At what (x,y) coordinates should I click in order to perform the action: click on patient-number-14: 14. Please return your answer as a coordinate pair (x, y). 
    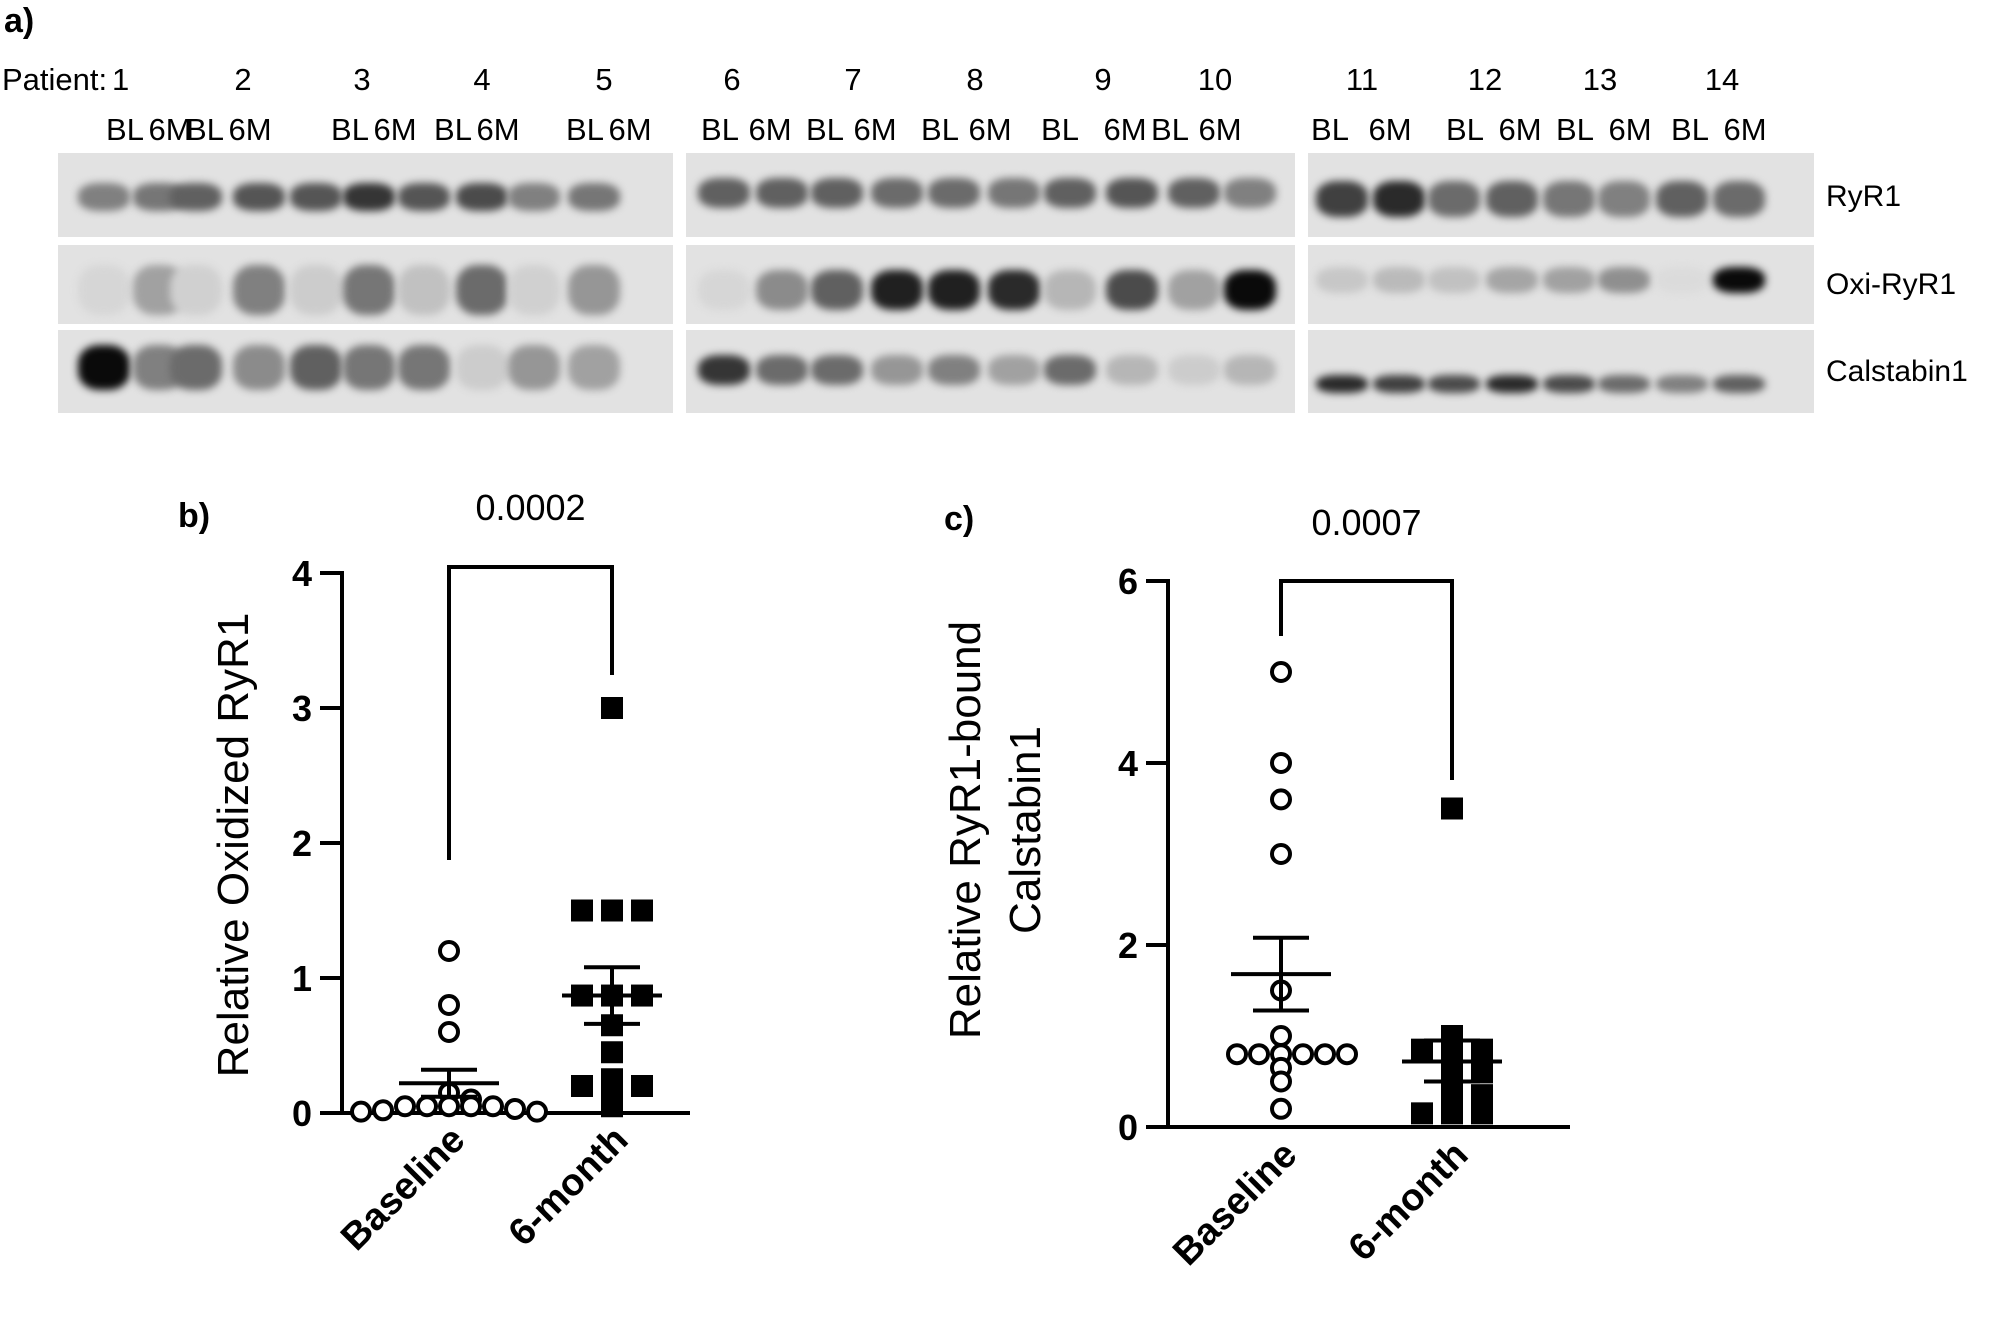
    Looking at the image, I should click on (1722, 79).